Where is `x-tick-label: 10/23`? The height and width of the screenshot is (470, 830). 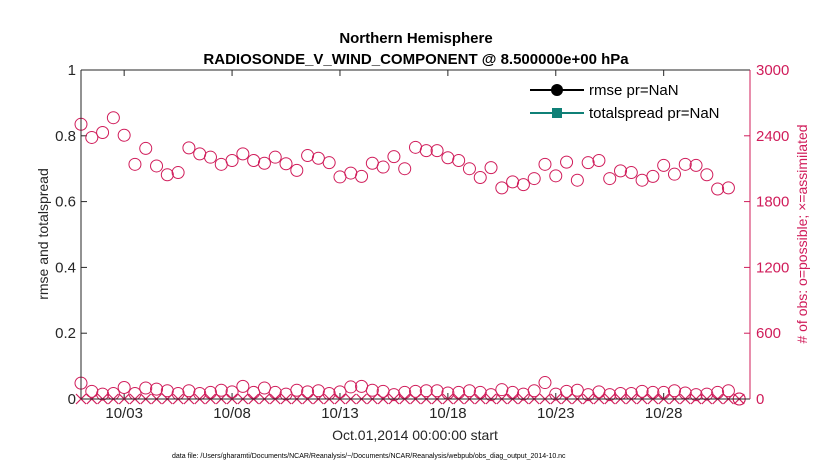 x-tick-label: 10/23 is located at coordinates (556, 413).